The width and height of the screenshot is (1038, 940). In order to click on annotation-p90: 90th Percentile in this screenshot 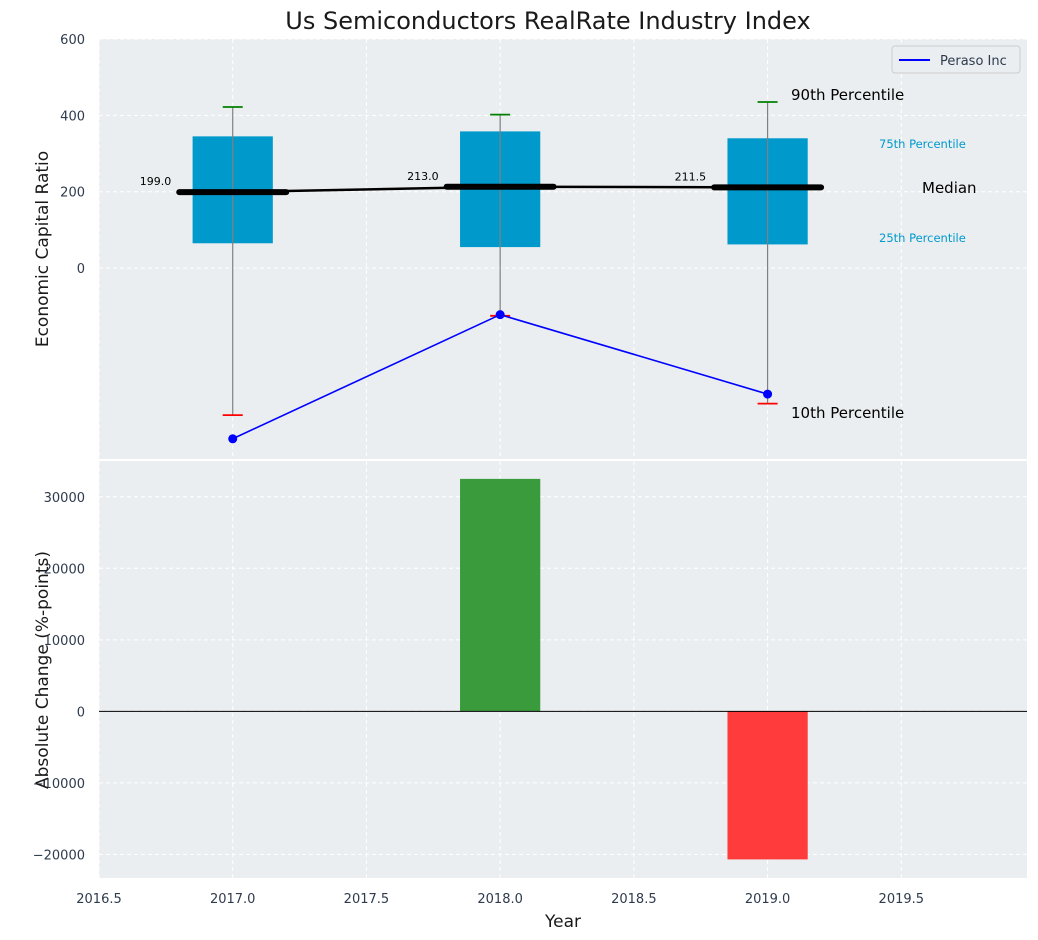, I will do `click(847, 95)`.